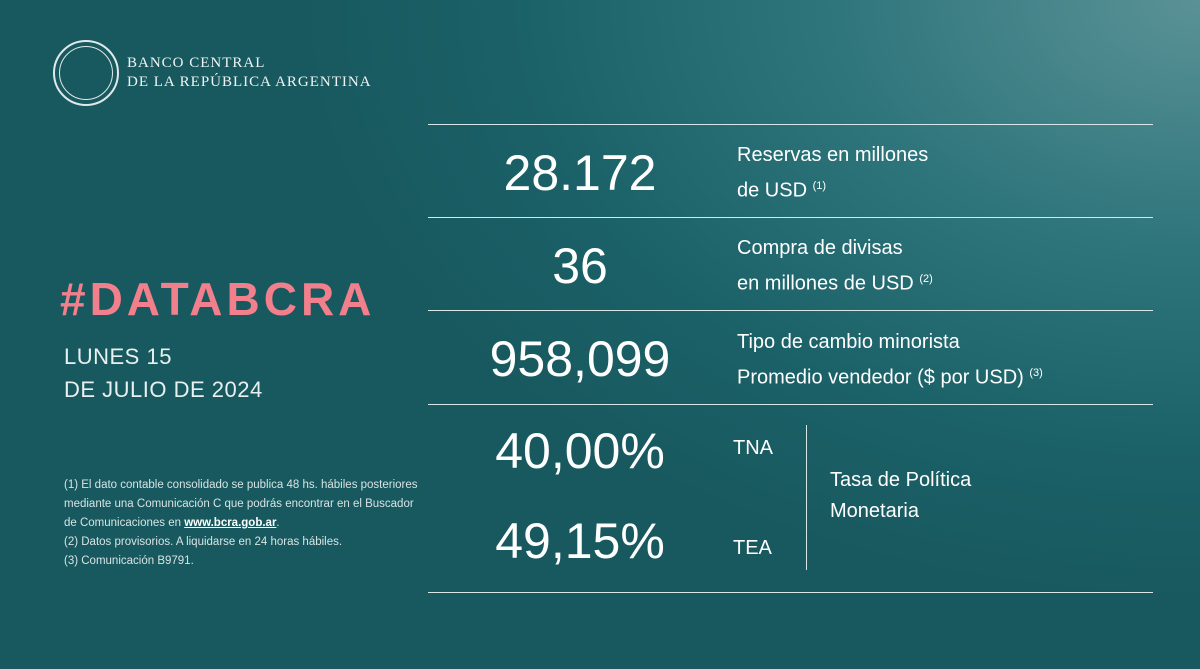 Image resolution: width=1200 pixels, height=669 pixels. What do you see at coordinates (580, 451) in the screenshot?
I see `tna-value: 40,00%` at bounding box center [580, 451].